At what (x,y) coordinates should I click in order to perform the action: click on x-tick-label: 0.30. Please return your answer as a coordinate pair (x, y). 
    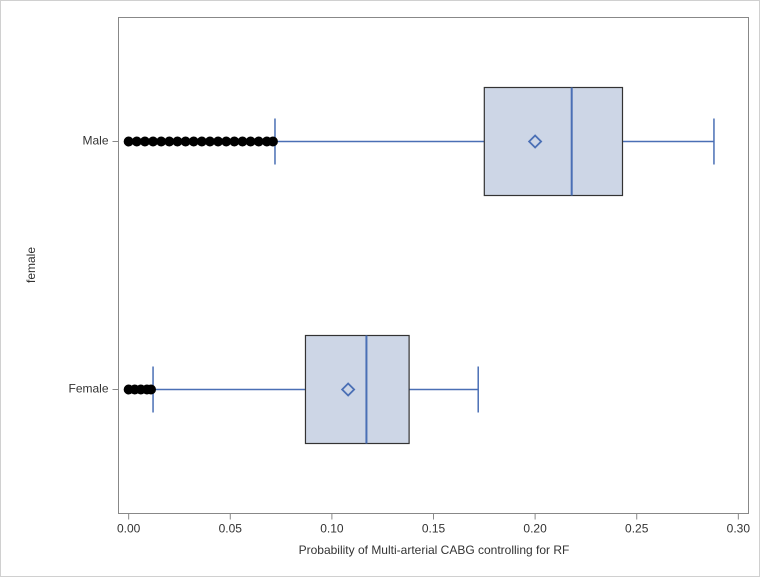
    Looking at the image, I should click on (739, 529).